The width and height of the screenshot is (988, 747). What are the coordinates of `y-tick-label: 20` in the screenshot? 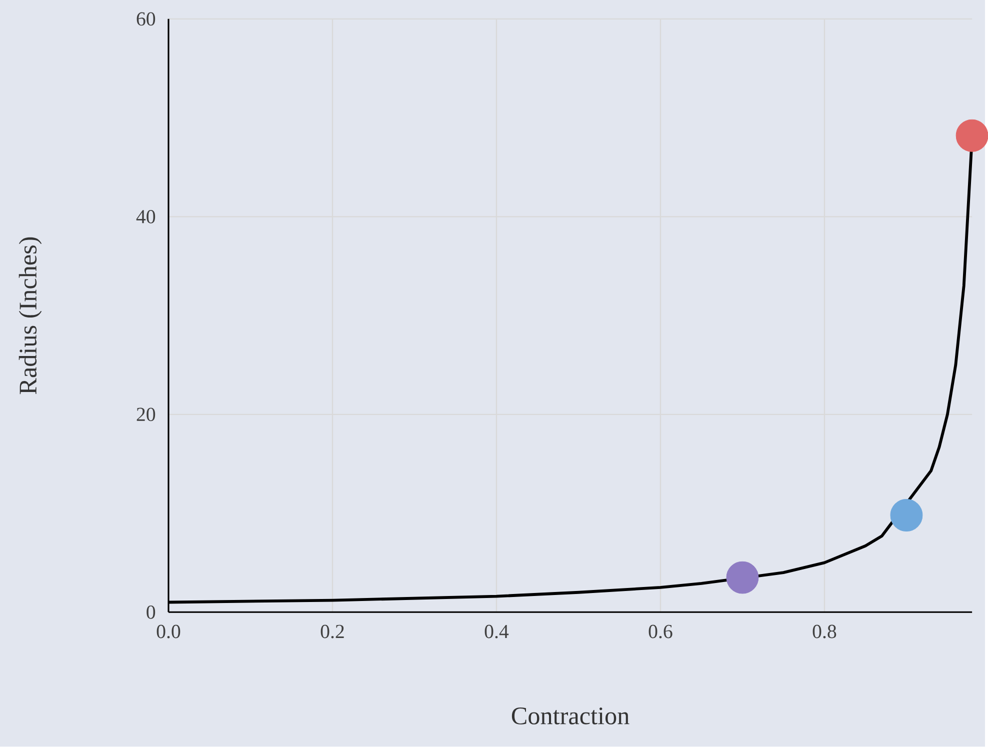 It's located at (146, 415).